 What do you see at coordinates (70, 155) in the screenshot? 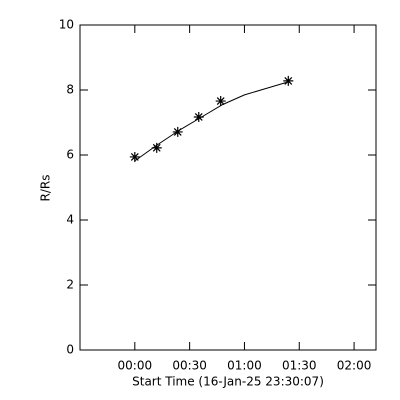
I see `y-tick-label: 6` at bounding box center [70, 155].